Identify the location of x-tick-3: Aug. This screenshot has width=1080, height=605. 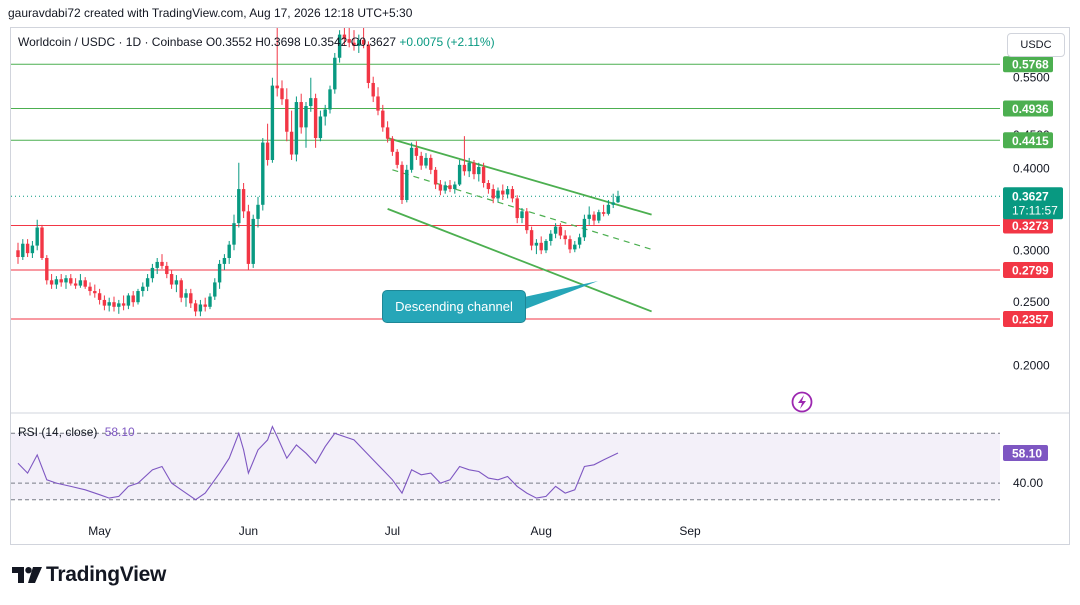
(541, 531).